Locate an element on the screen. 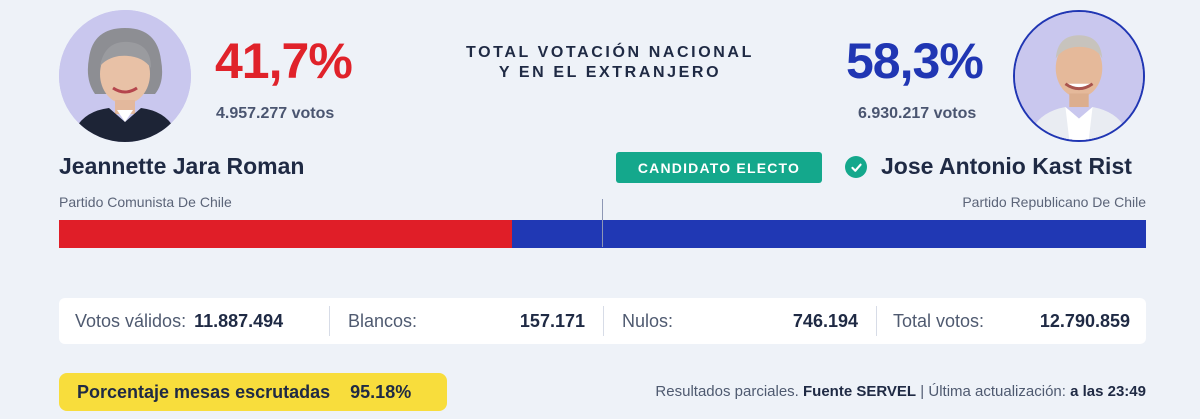  stat-nulos-label: Nulos: is located at coordinates (648, 320).